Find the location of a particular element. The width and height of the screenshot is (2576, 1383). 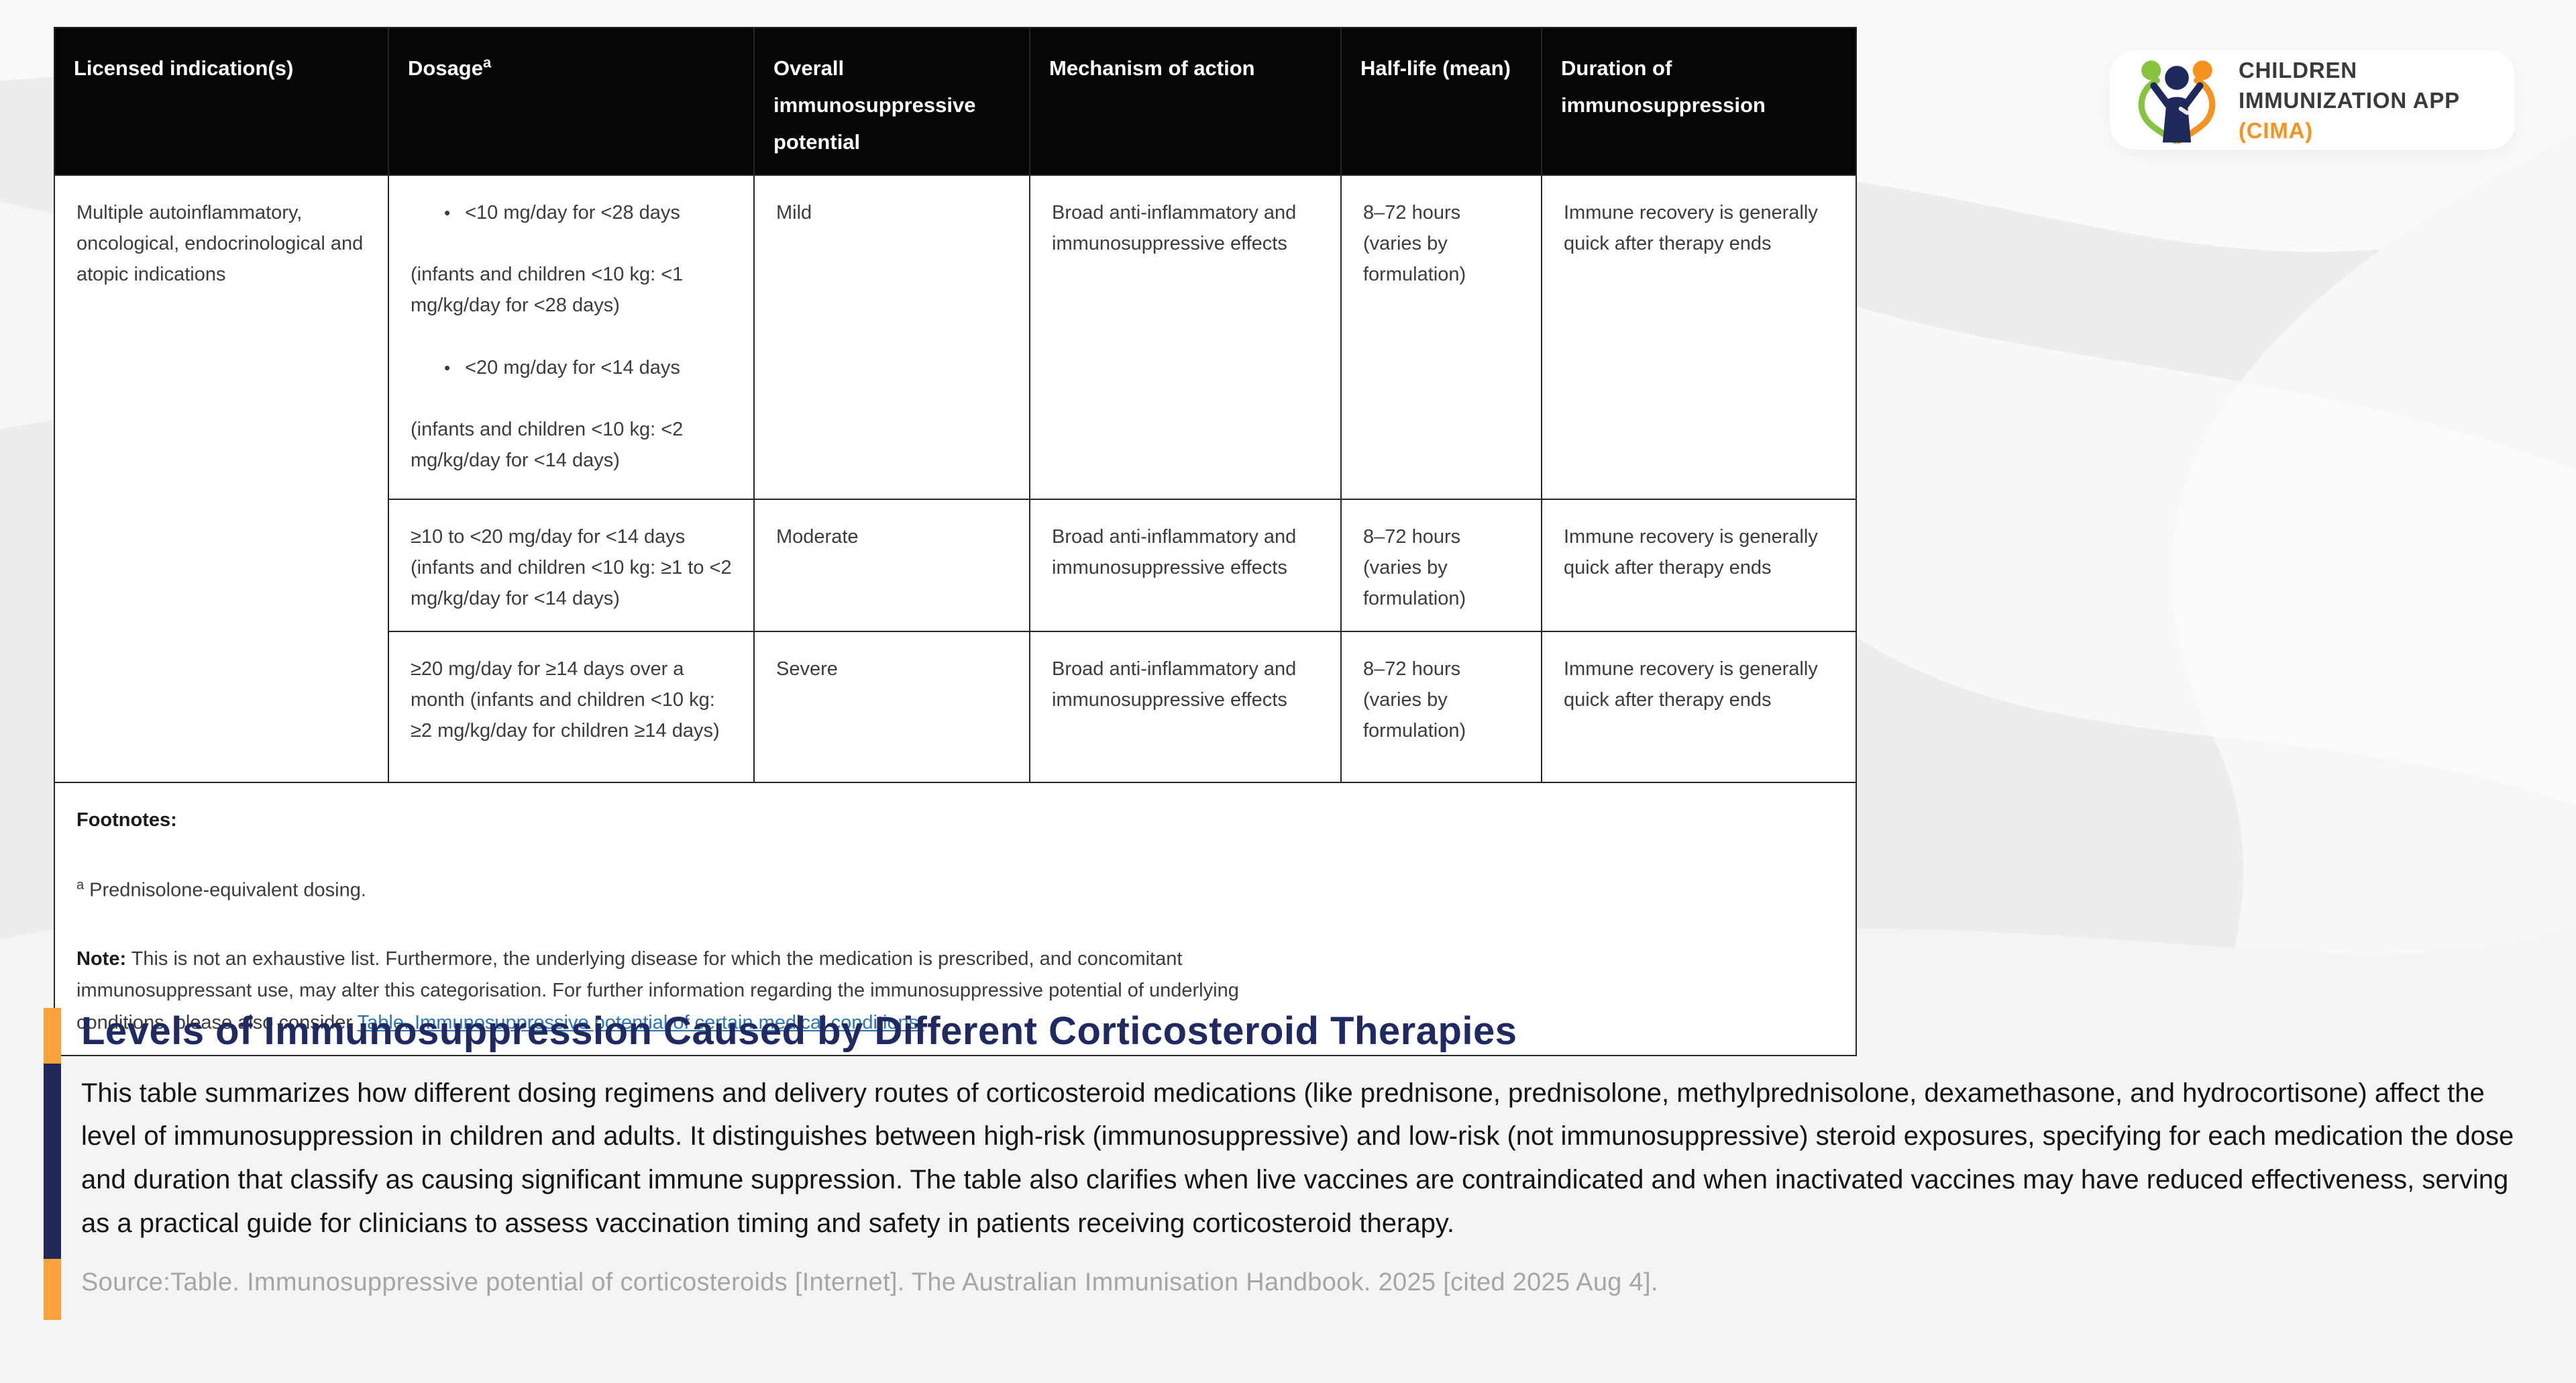

potential-cell-severe: Severe is located at coordinates (891, 706).